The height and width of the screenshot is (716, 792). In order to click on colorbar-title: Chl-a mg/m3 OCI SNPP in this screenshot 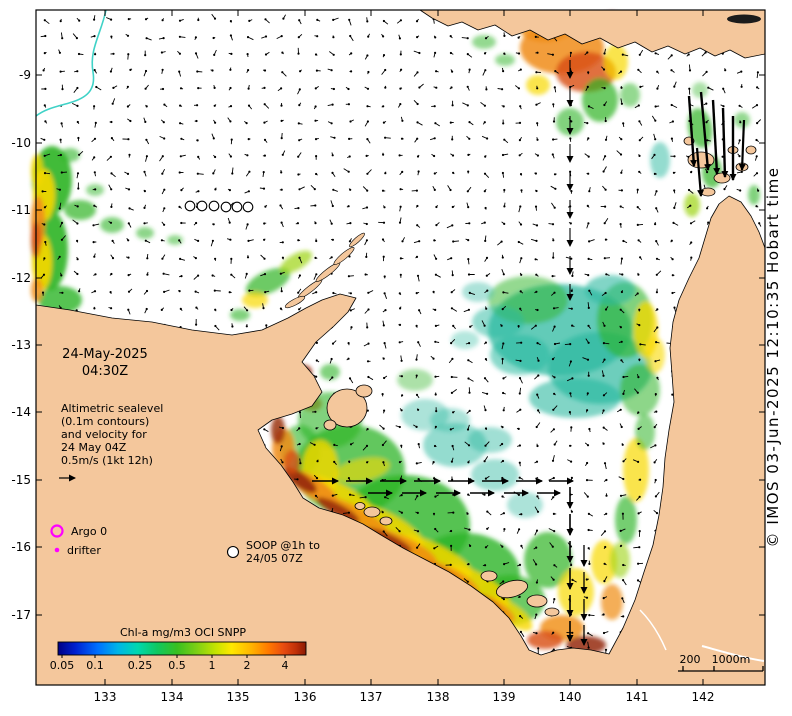, I will do `click(183, 632)`.